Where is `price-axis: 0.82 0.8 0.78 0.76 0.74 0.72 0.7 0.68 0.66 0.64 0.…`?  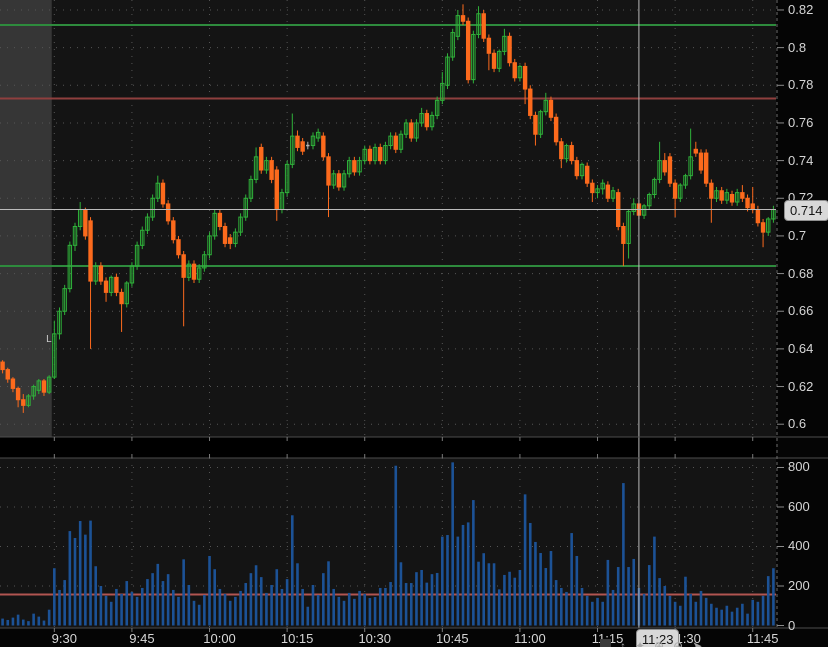
price-axis: 0.82 0.8 0.78 0.76 0.74 0.72 0.7 0.68 0.66 0.64 0.… is located at coordinates (802, 316).